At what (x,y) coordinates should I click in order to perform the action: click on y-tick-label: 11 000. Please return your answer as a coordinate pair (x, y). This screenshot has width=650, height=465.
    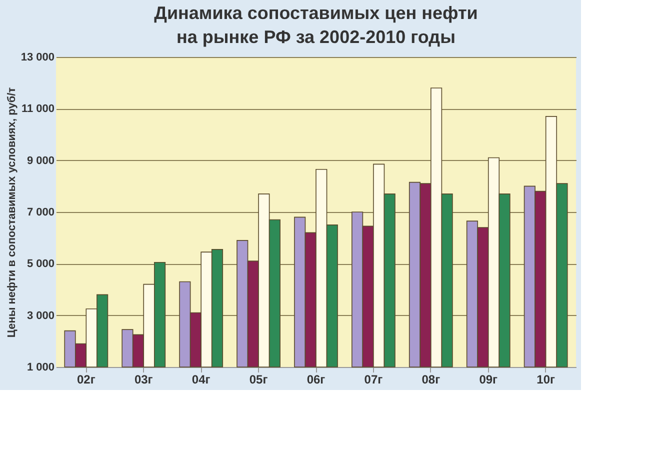
    Looking at the image, I should click on (37, 109).